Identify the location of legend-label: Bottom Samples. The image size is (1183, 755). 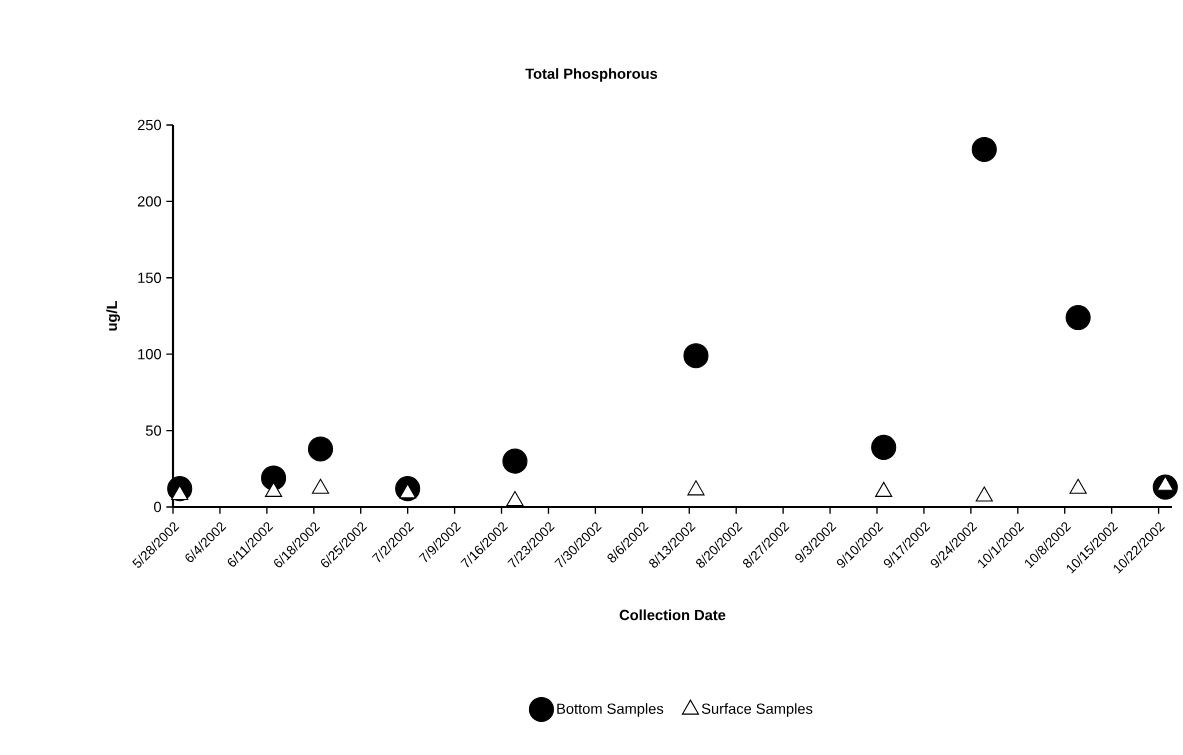
(610, 710).